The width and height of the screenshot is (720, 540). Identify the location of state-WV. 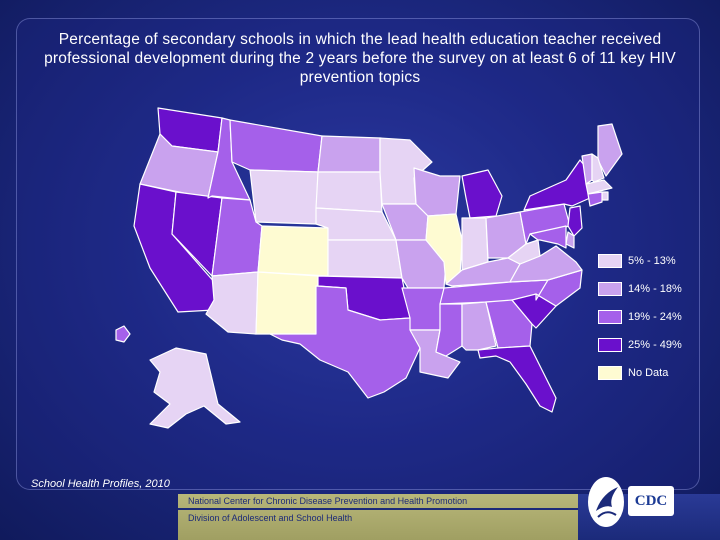
(524, 252).